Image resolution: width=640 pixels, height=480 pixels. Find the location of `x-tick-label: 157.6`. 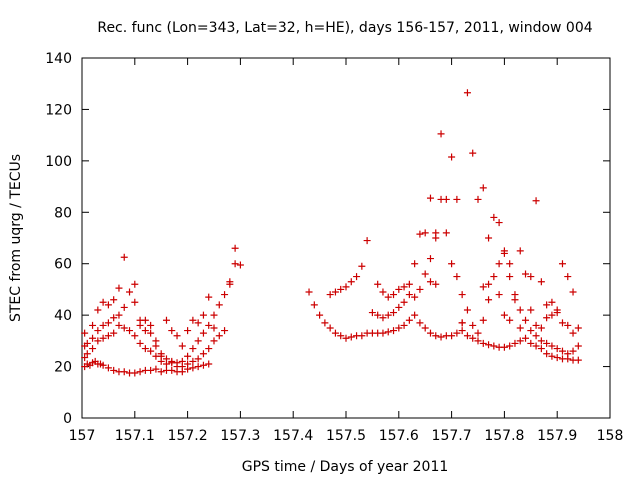

x-tick-label: 157.6 is located at coordinates (399, 436).